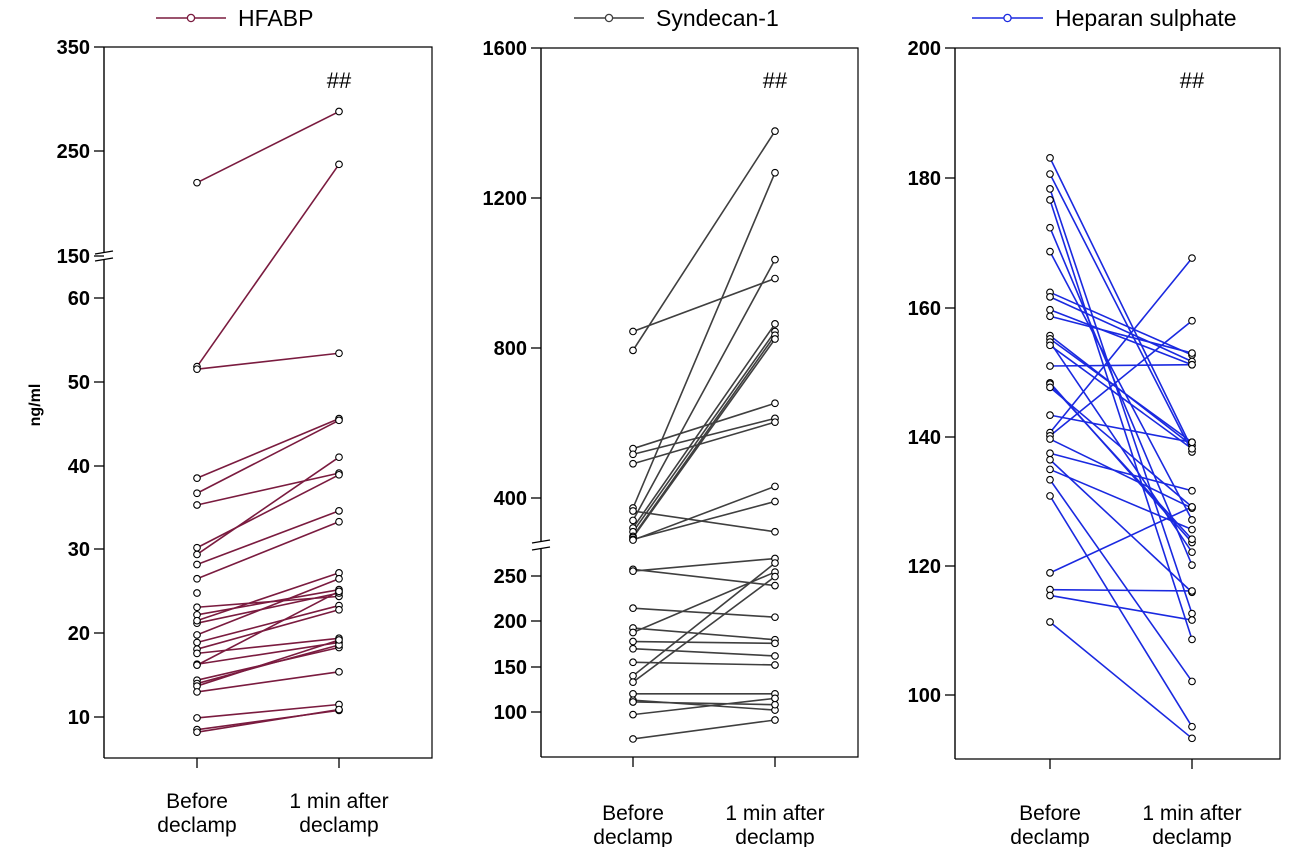 The height and width of the screenshot is (847, 1290). I want to click on y-tick-label: 140, so click(924, 438).